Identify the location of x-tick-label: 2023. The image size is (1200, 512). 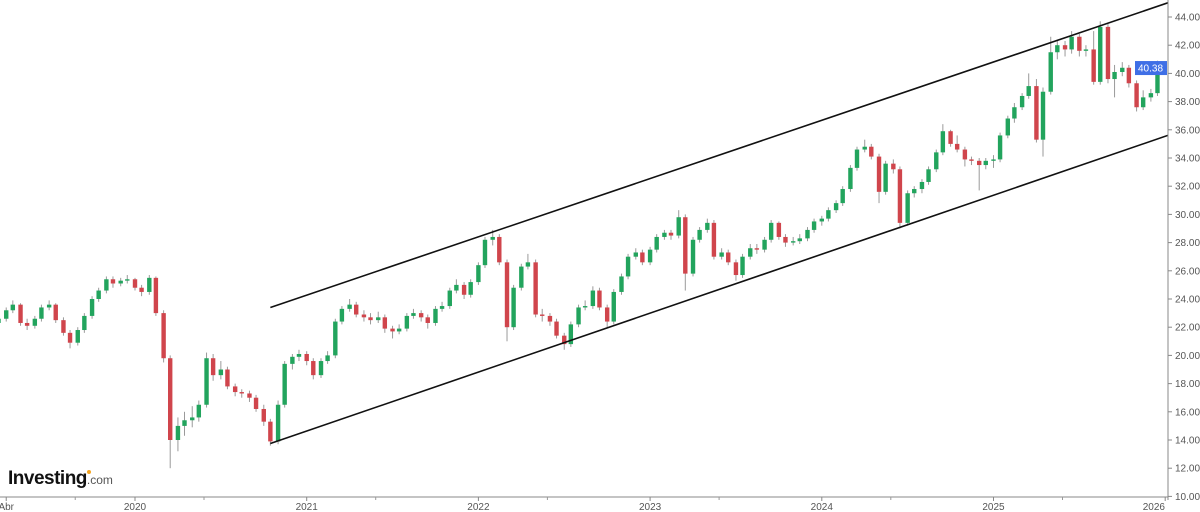
(650, 507).